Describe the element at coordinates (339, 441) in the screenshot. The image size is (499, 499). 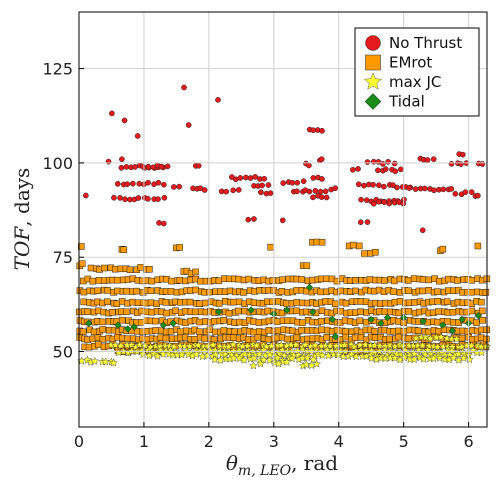
I see `x-tick-label: 4` at that location.